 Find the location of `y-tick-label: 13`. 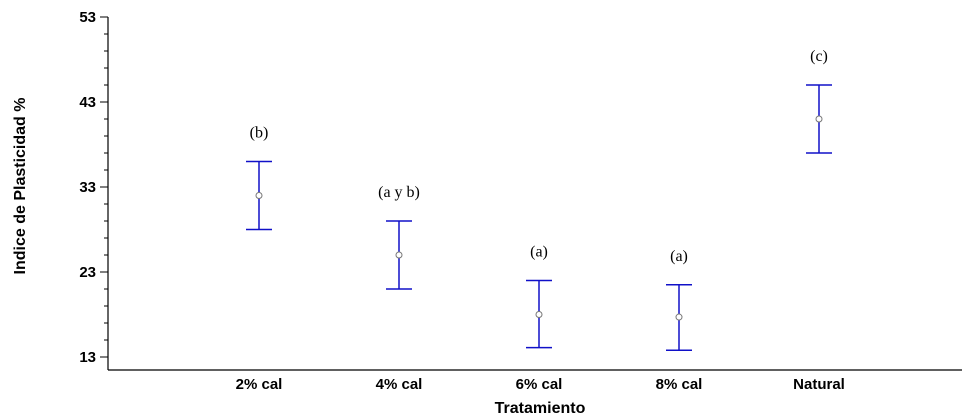

y-tick-label: 13 is located at coordinates (87, 357).